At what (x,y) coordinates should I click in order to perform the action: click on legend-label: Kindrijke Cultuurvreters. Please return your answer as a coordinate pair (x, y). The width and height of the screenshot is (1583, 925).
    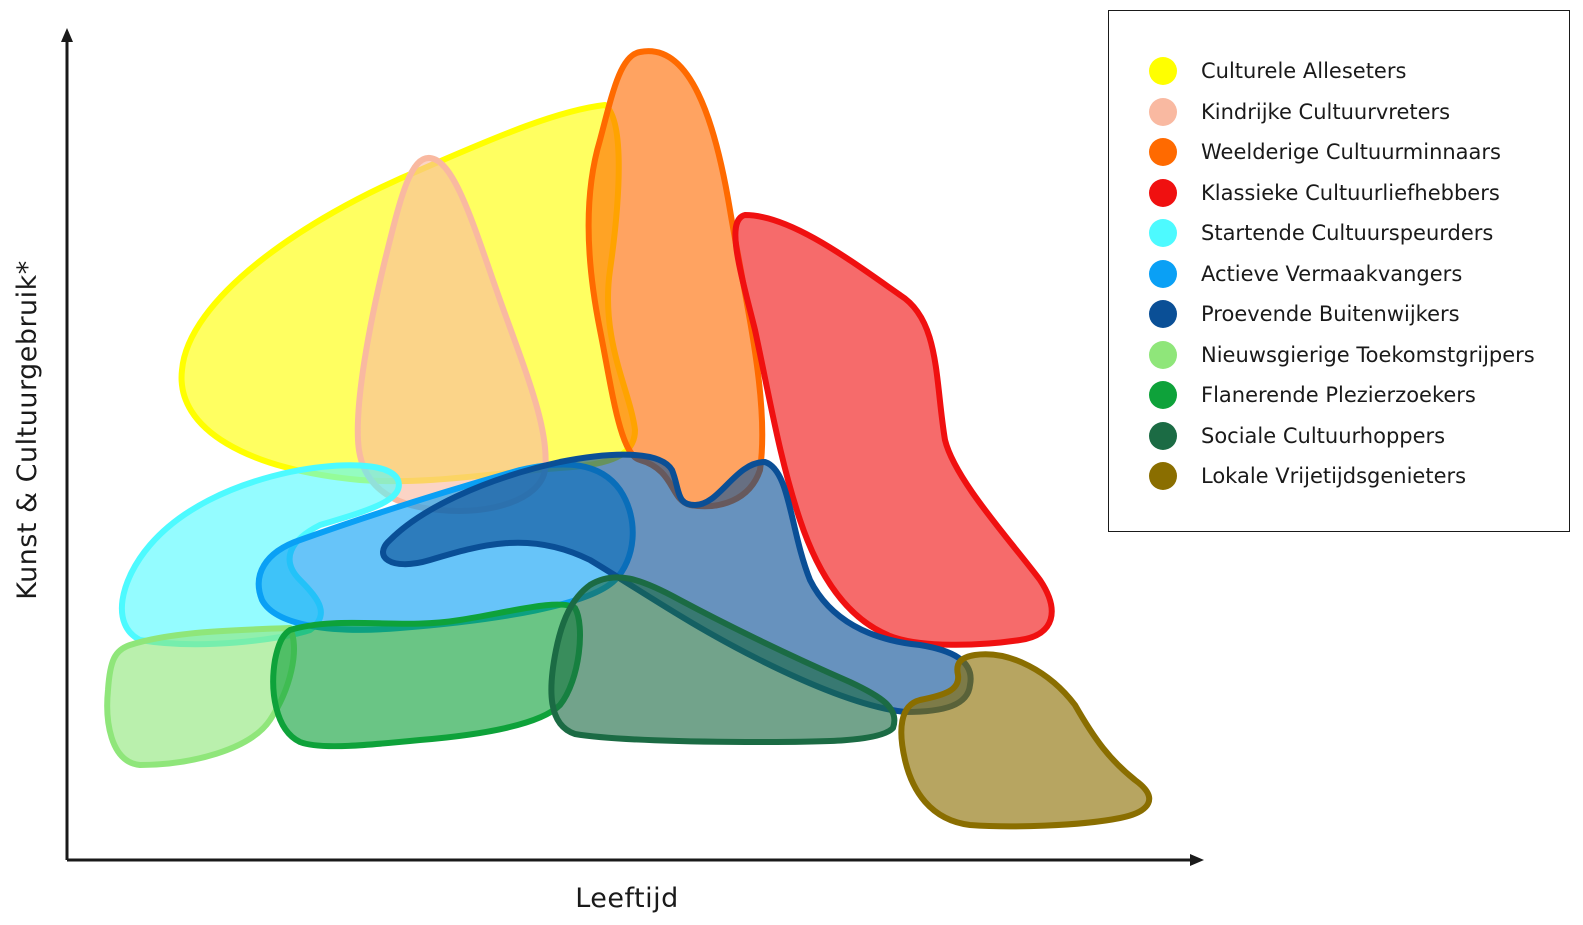
    Looking at the image, I should click on (1326, 111).